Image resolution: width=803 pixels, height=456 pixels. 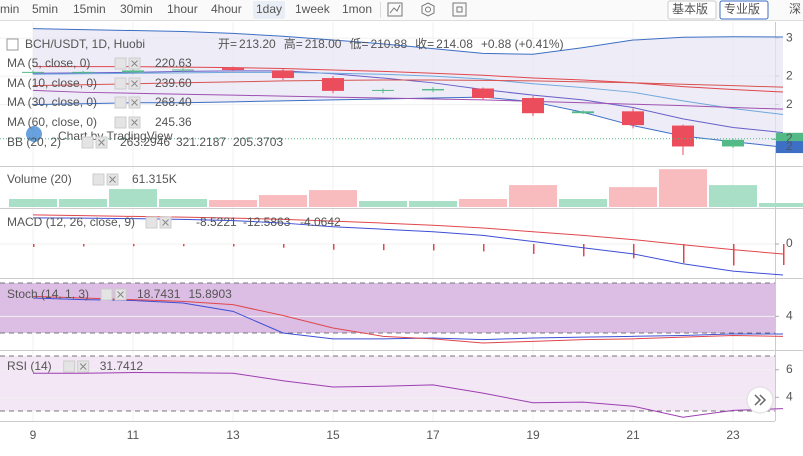 What do you see at coordinates (48, 294) in the screenshot?
I see `panel-title: Stoch (14, 1, 3)` at bounding box center [48, 294].